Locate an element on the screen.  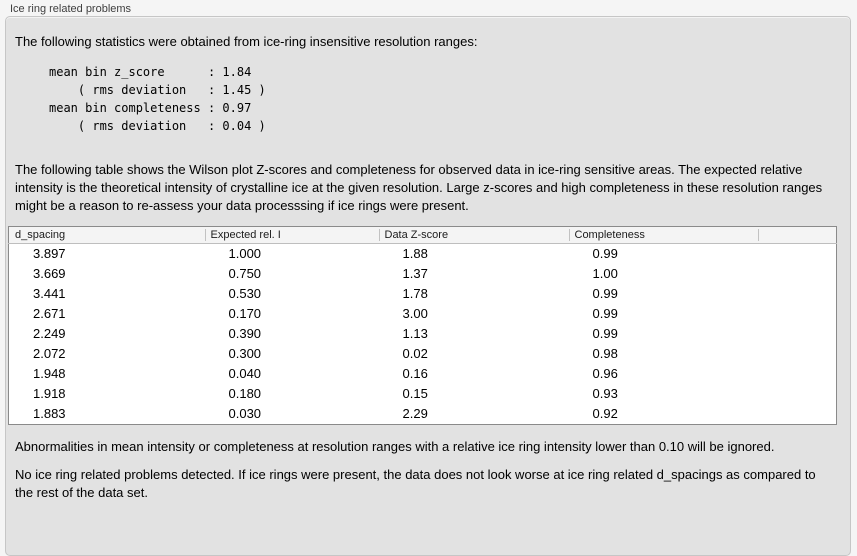
column-header-completeness: Completeness is located at coordinates (663, 235).